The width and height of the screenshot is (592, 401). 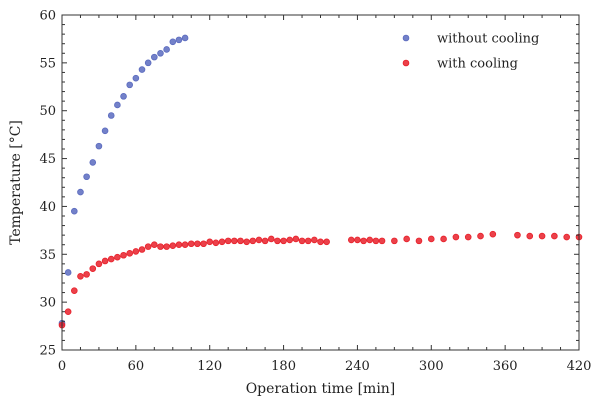 What do you see at coordinates (47, 111) in the screenshot?
I see `y-tick-label: 50` at bounding box center [47, 111].